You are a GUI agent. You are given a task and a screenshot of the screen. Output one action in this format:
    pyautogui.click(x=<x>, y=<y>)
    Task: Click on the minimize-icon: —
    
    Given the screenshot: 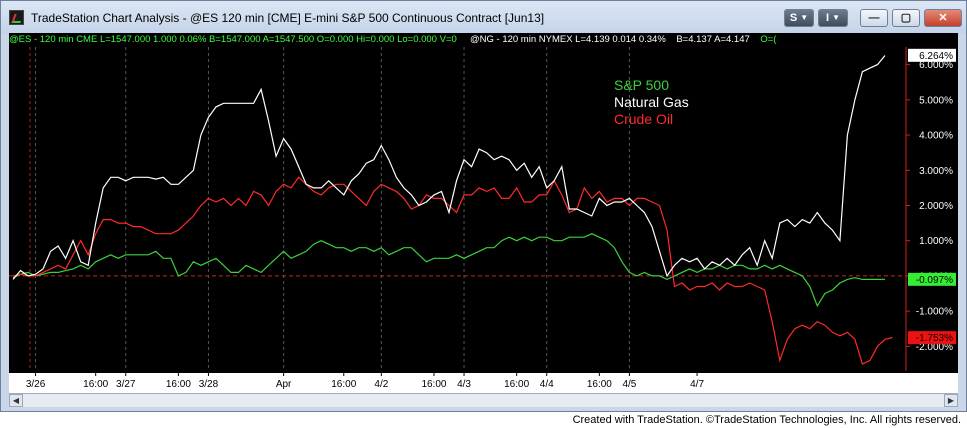 What is the action you would take?
    pyautogui.click(x=874, y=18)
    